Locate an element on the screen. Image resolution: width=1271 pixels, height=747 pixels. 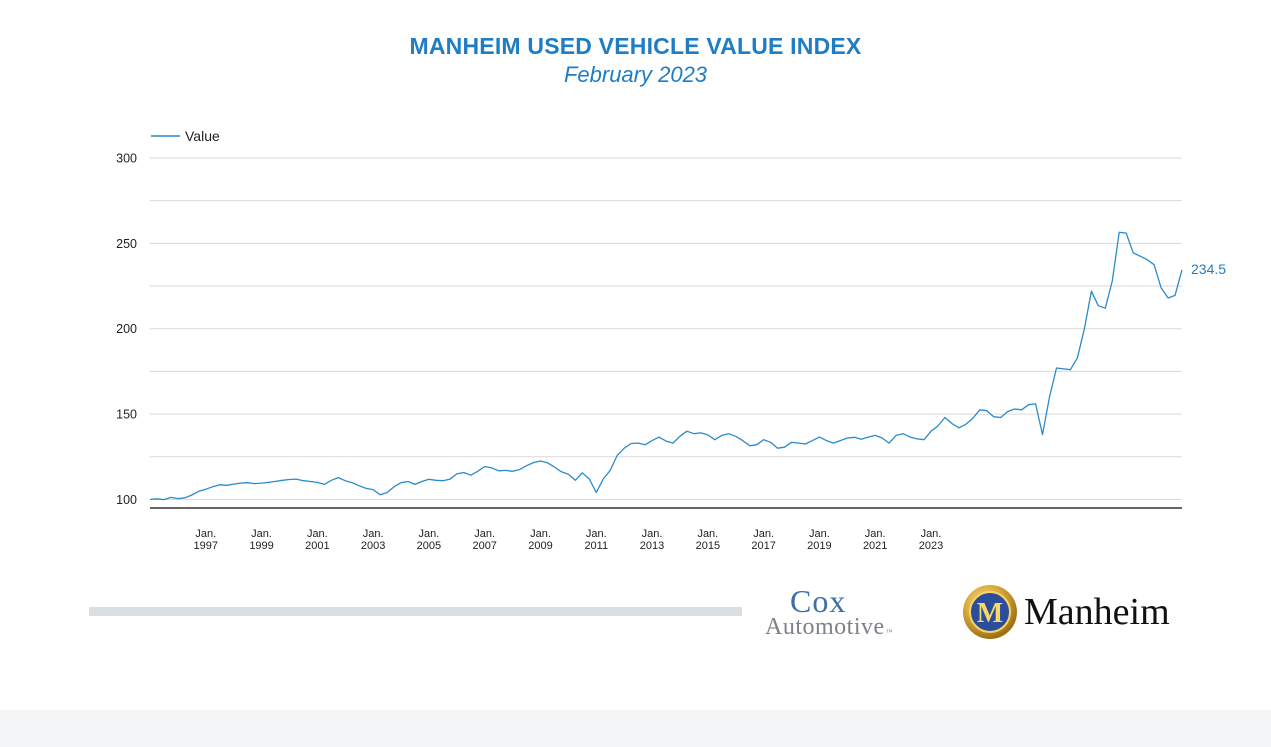
x-tick-label: Jan. 1997 is located at coordinates (206, 540).